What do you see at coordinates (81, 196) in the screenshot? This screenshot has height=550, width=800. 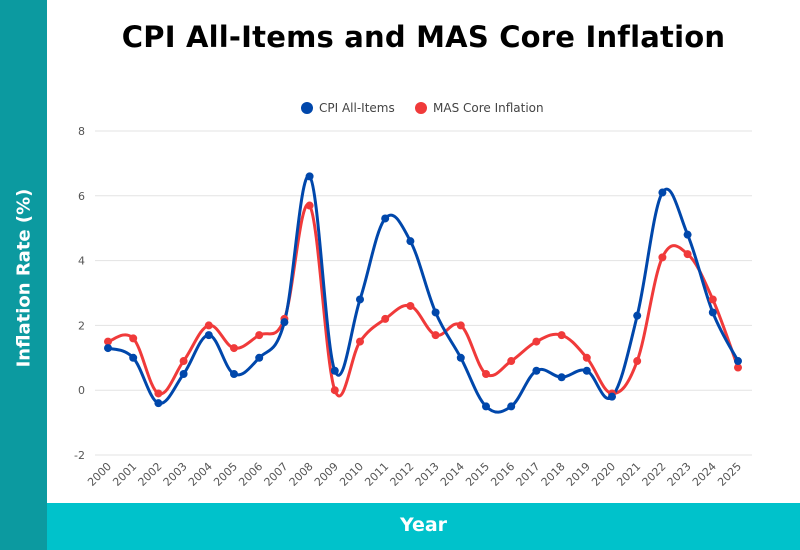 I see `y-tick-label: 6` at bounding box center [81, 196].